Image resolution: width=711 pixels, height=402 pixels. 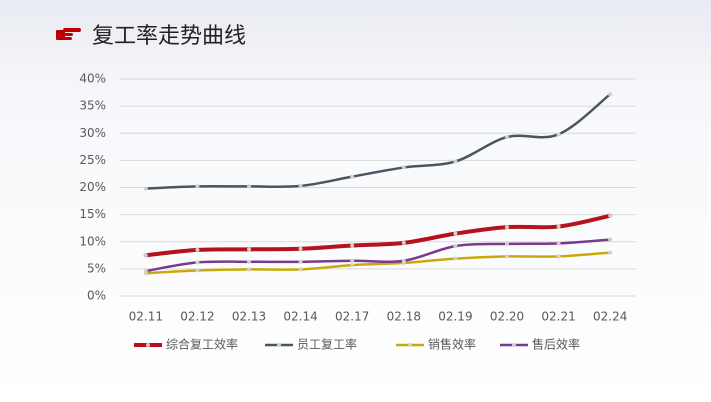 What do you see at coordinates (92, 187) in the screenshot?
I see `y-tick-label: 20%` at bounding box center [92, 187].